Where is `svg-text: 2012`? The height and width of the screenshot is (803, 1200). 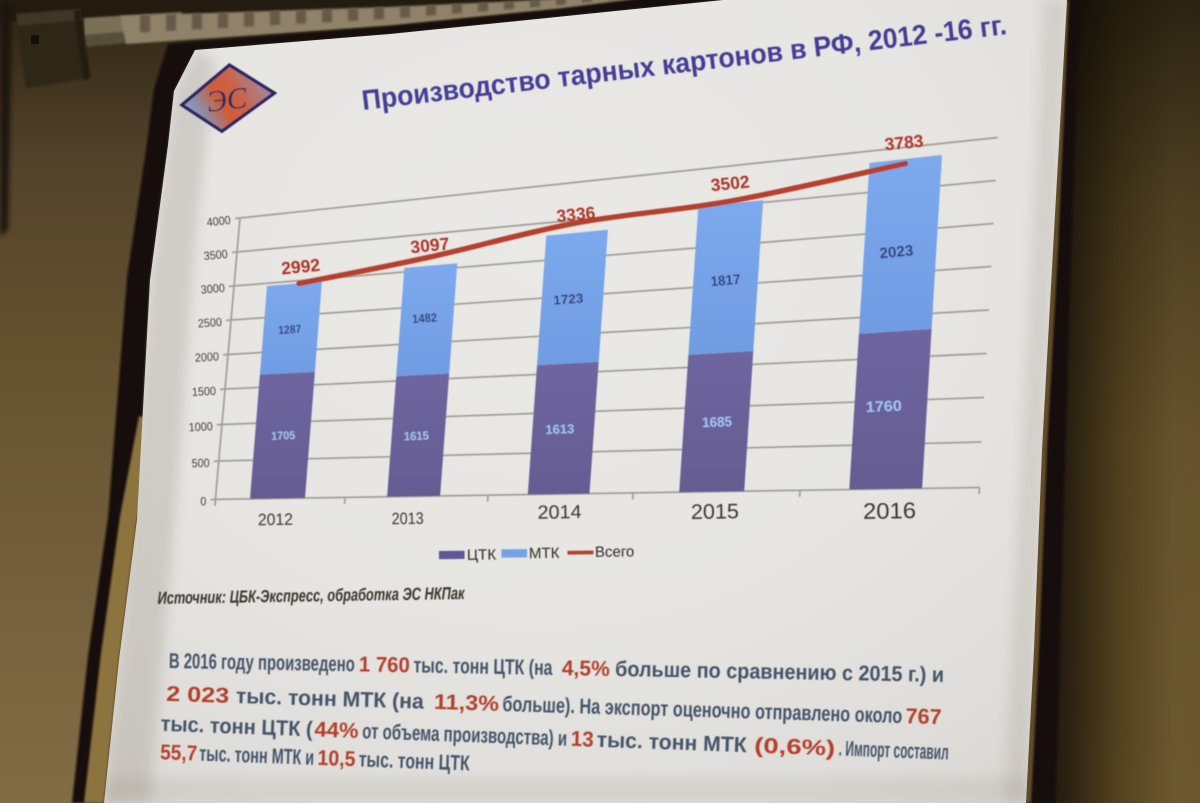 svg-text: 2012 is located at coordinates (275, 520).